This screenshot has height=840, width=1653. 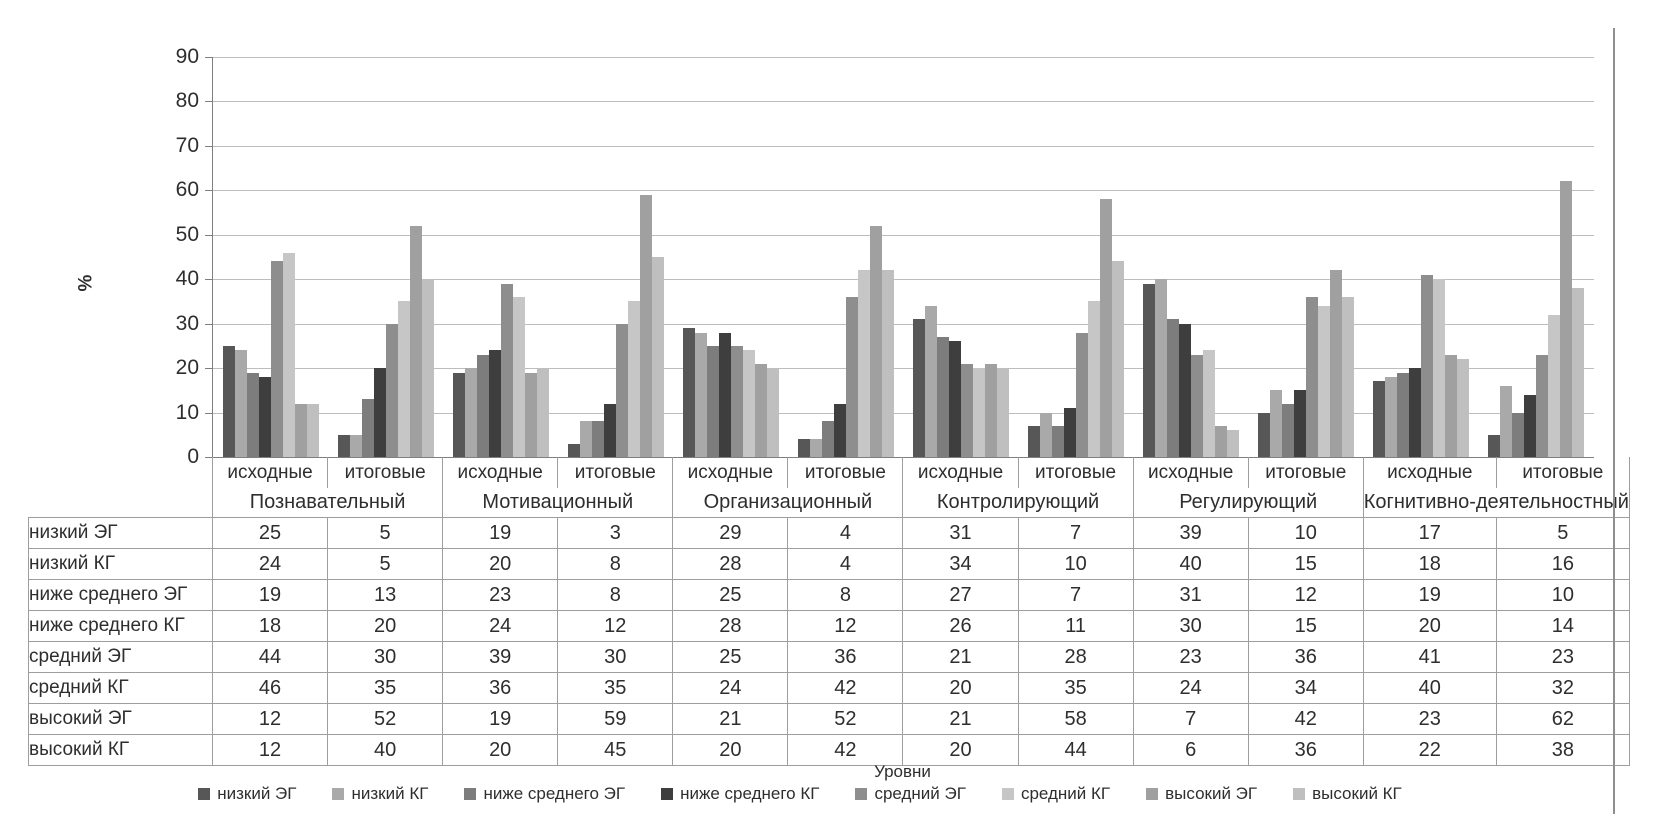 What do you see at coordinates (1562, 564) in the screenshot?
I see `table-value: 16` at bounding box center [1562, 564].